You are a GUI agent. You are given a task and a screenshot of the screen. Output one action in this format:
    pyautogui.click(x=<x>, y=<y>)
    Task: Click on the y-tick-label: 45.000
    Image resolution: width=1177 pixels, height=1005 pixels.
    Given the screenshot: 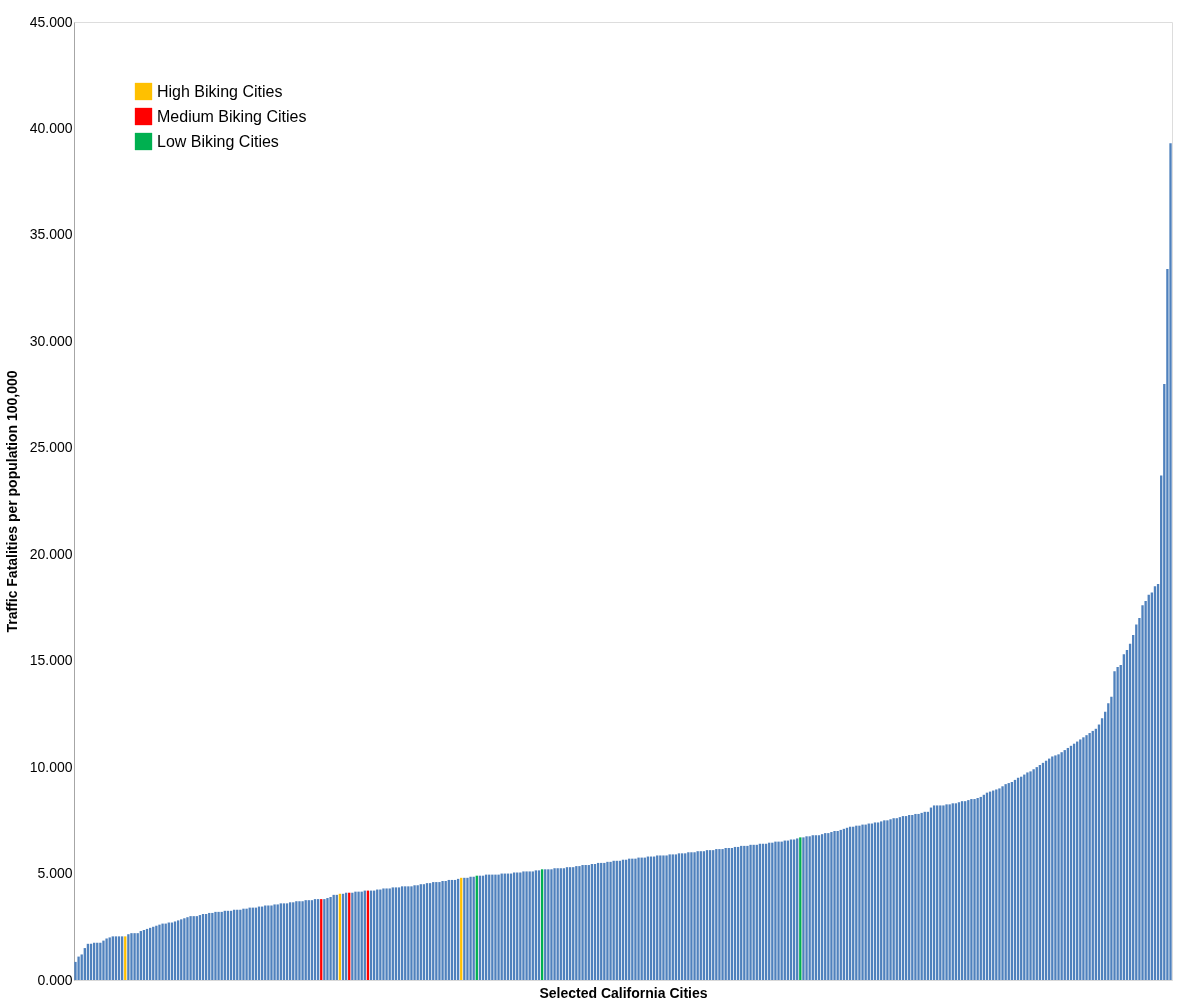 What is the action you would take?
    pyautogui.click(x=51, y=21)
    